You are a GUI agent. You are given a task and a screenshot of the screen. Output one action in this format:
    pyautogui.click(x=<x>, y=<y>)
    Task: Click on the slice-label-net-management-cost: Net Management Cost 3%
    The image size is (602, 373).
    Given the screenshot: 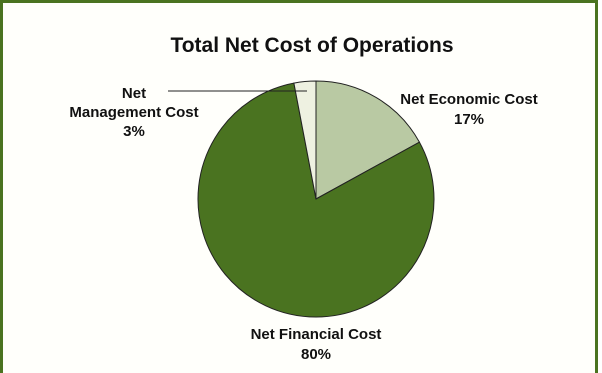 What is the action you would take?
    pyautogui.click(x=133, y=112)
    